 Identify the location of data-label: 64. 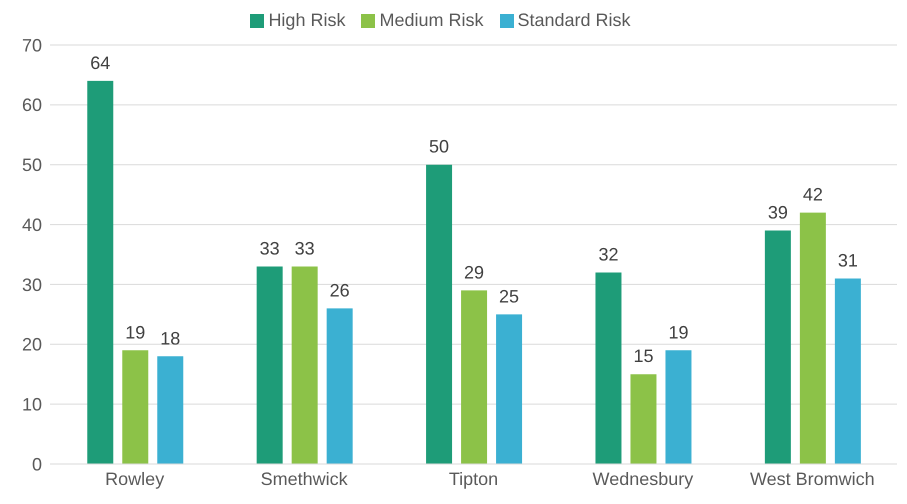
(100, 62).